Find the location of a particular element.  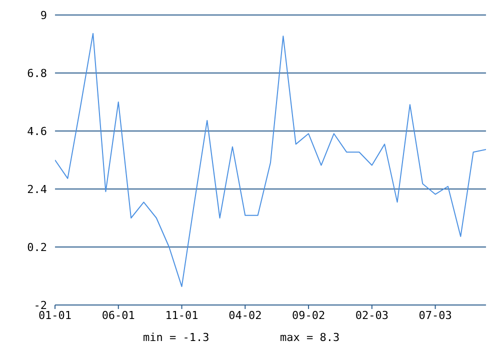

y-tick-label: 9 is located at coordinates (43, 15).